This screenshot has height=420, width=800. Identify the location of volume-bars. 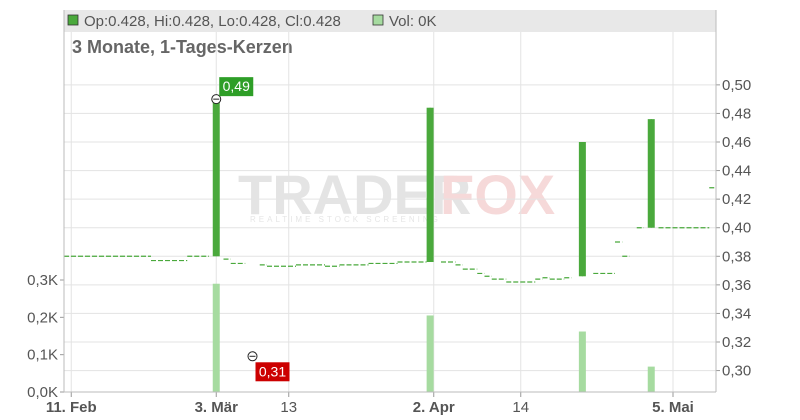
(433, 337).